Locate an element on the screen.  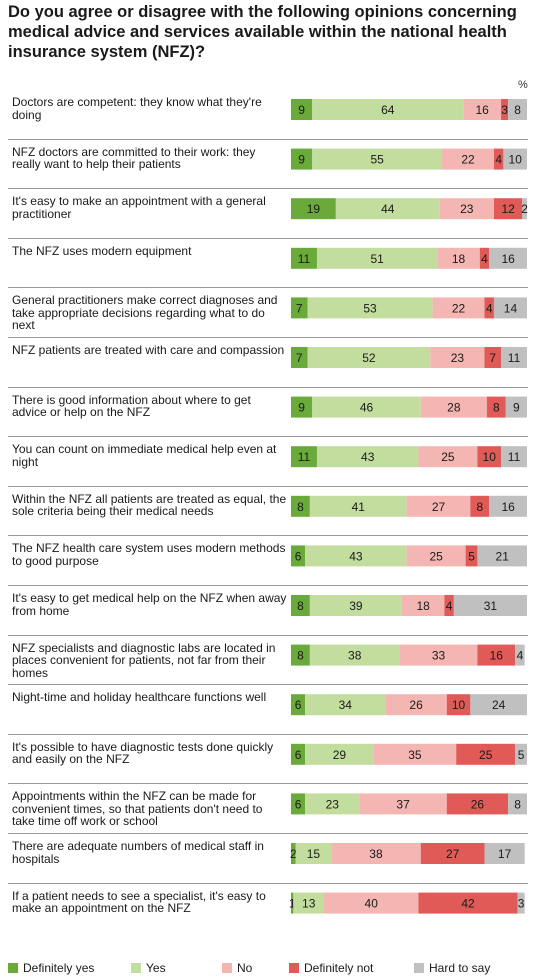
data-label: 1 is located at coordinates (292, 904).